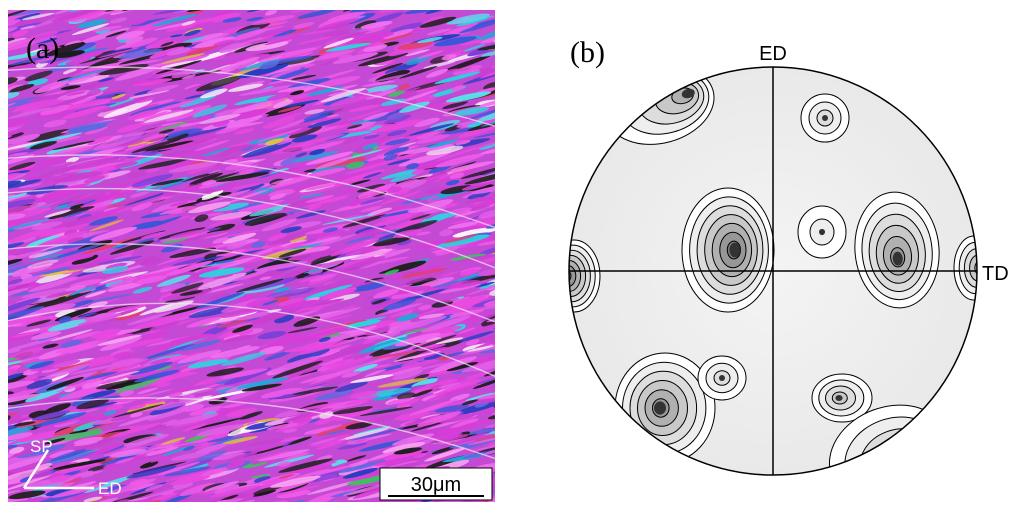 Image resolution: width=1024 pixels, height=518 pixels. I want to click on scale-bar: 30μm, so click(436, 484).